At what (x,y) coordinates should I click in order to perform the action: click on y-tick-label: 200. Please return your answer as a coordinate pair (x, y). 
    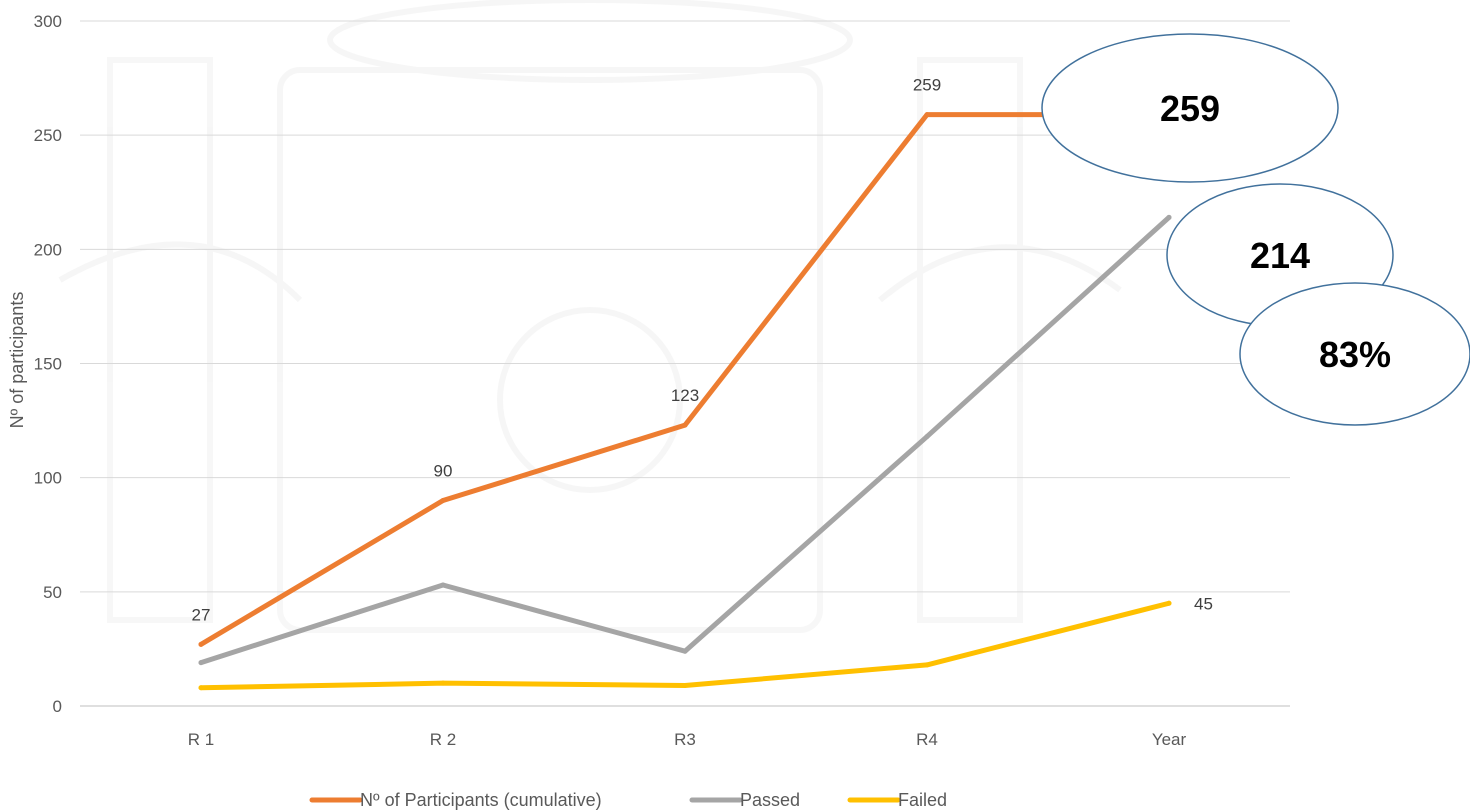
    Looking at the image, I should click on (48, 249).